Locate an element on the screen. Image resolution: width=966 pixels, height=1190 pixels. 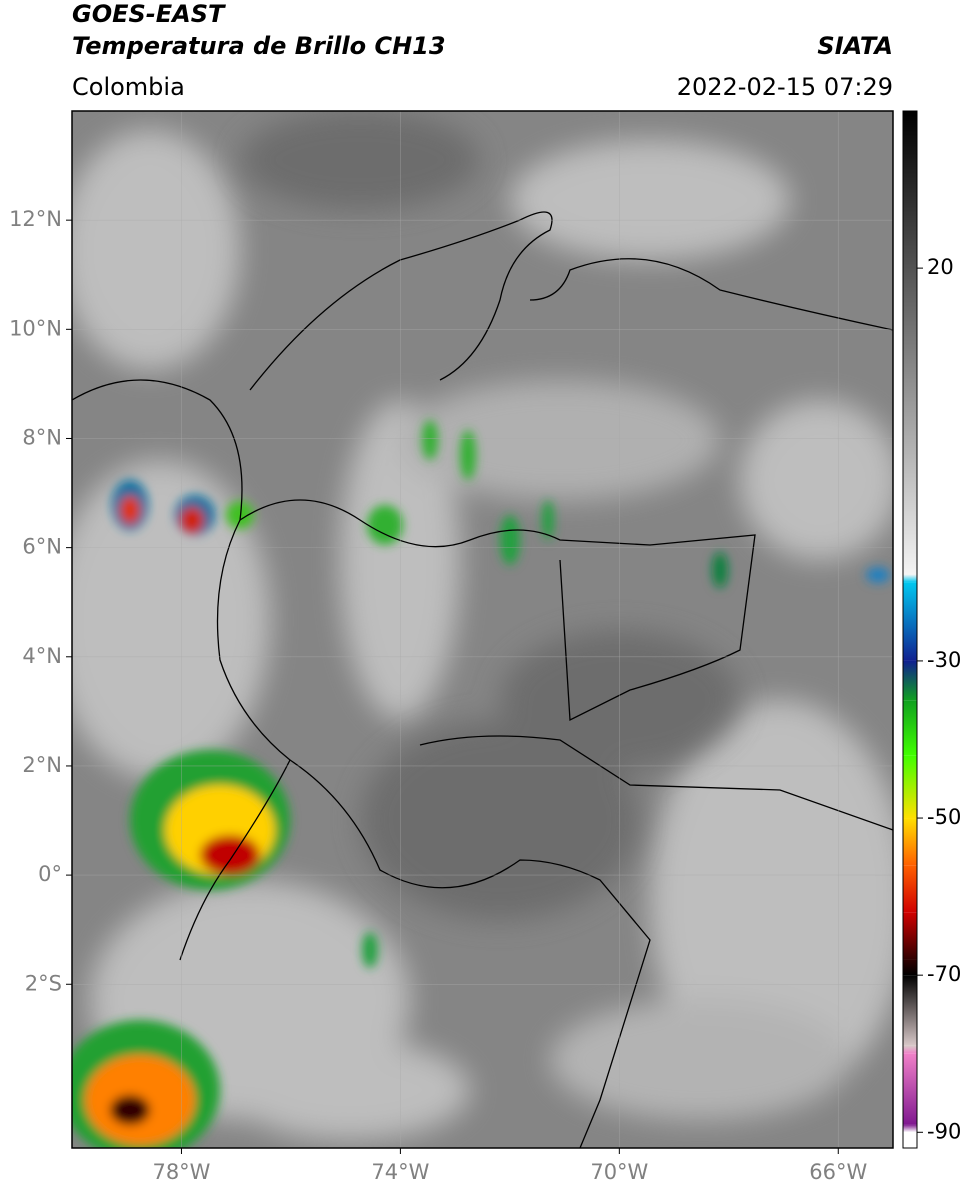
x-tick-label: 70°W is located at coordinates (619, 1172).